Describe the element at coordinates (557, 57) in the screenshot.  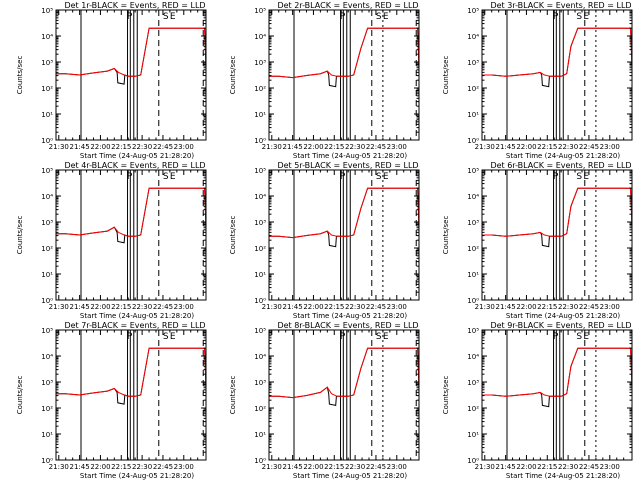
I see `black-series-line` at that location.